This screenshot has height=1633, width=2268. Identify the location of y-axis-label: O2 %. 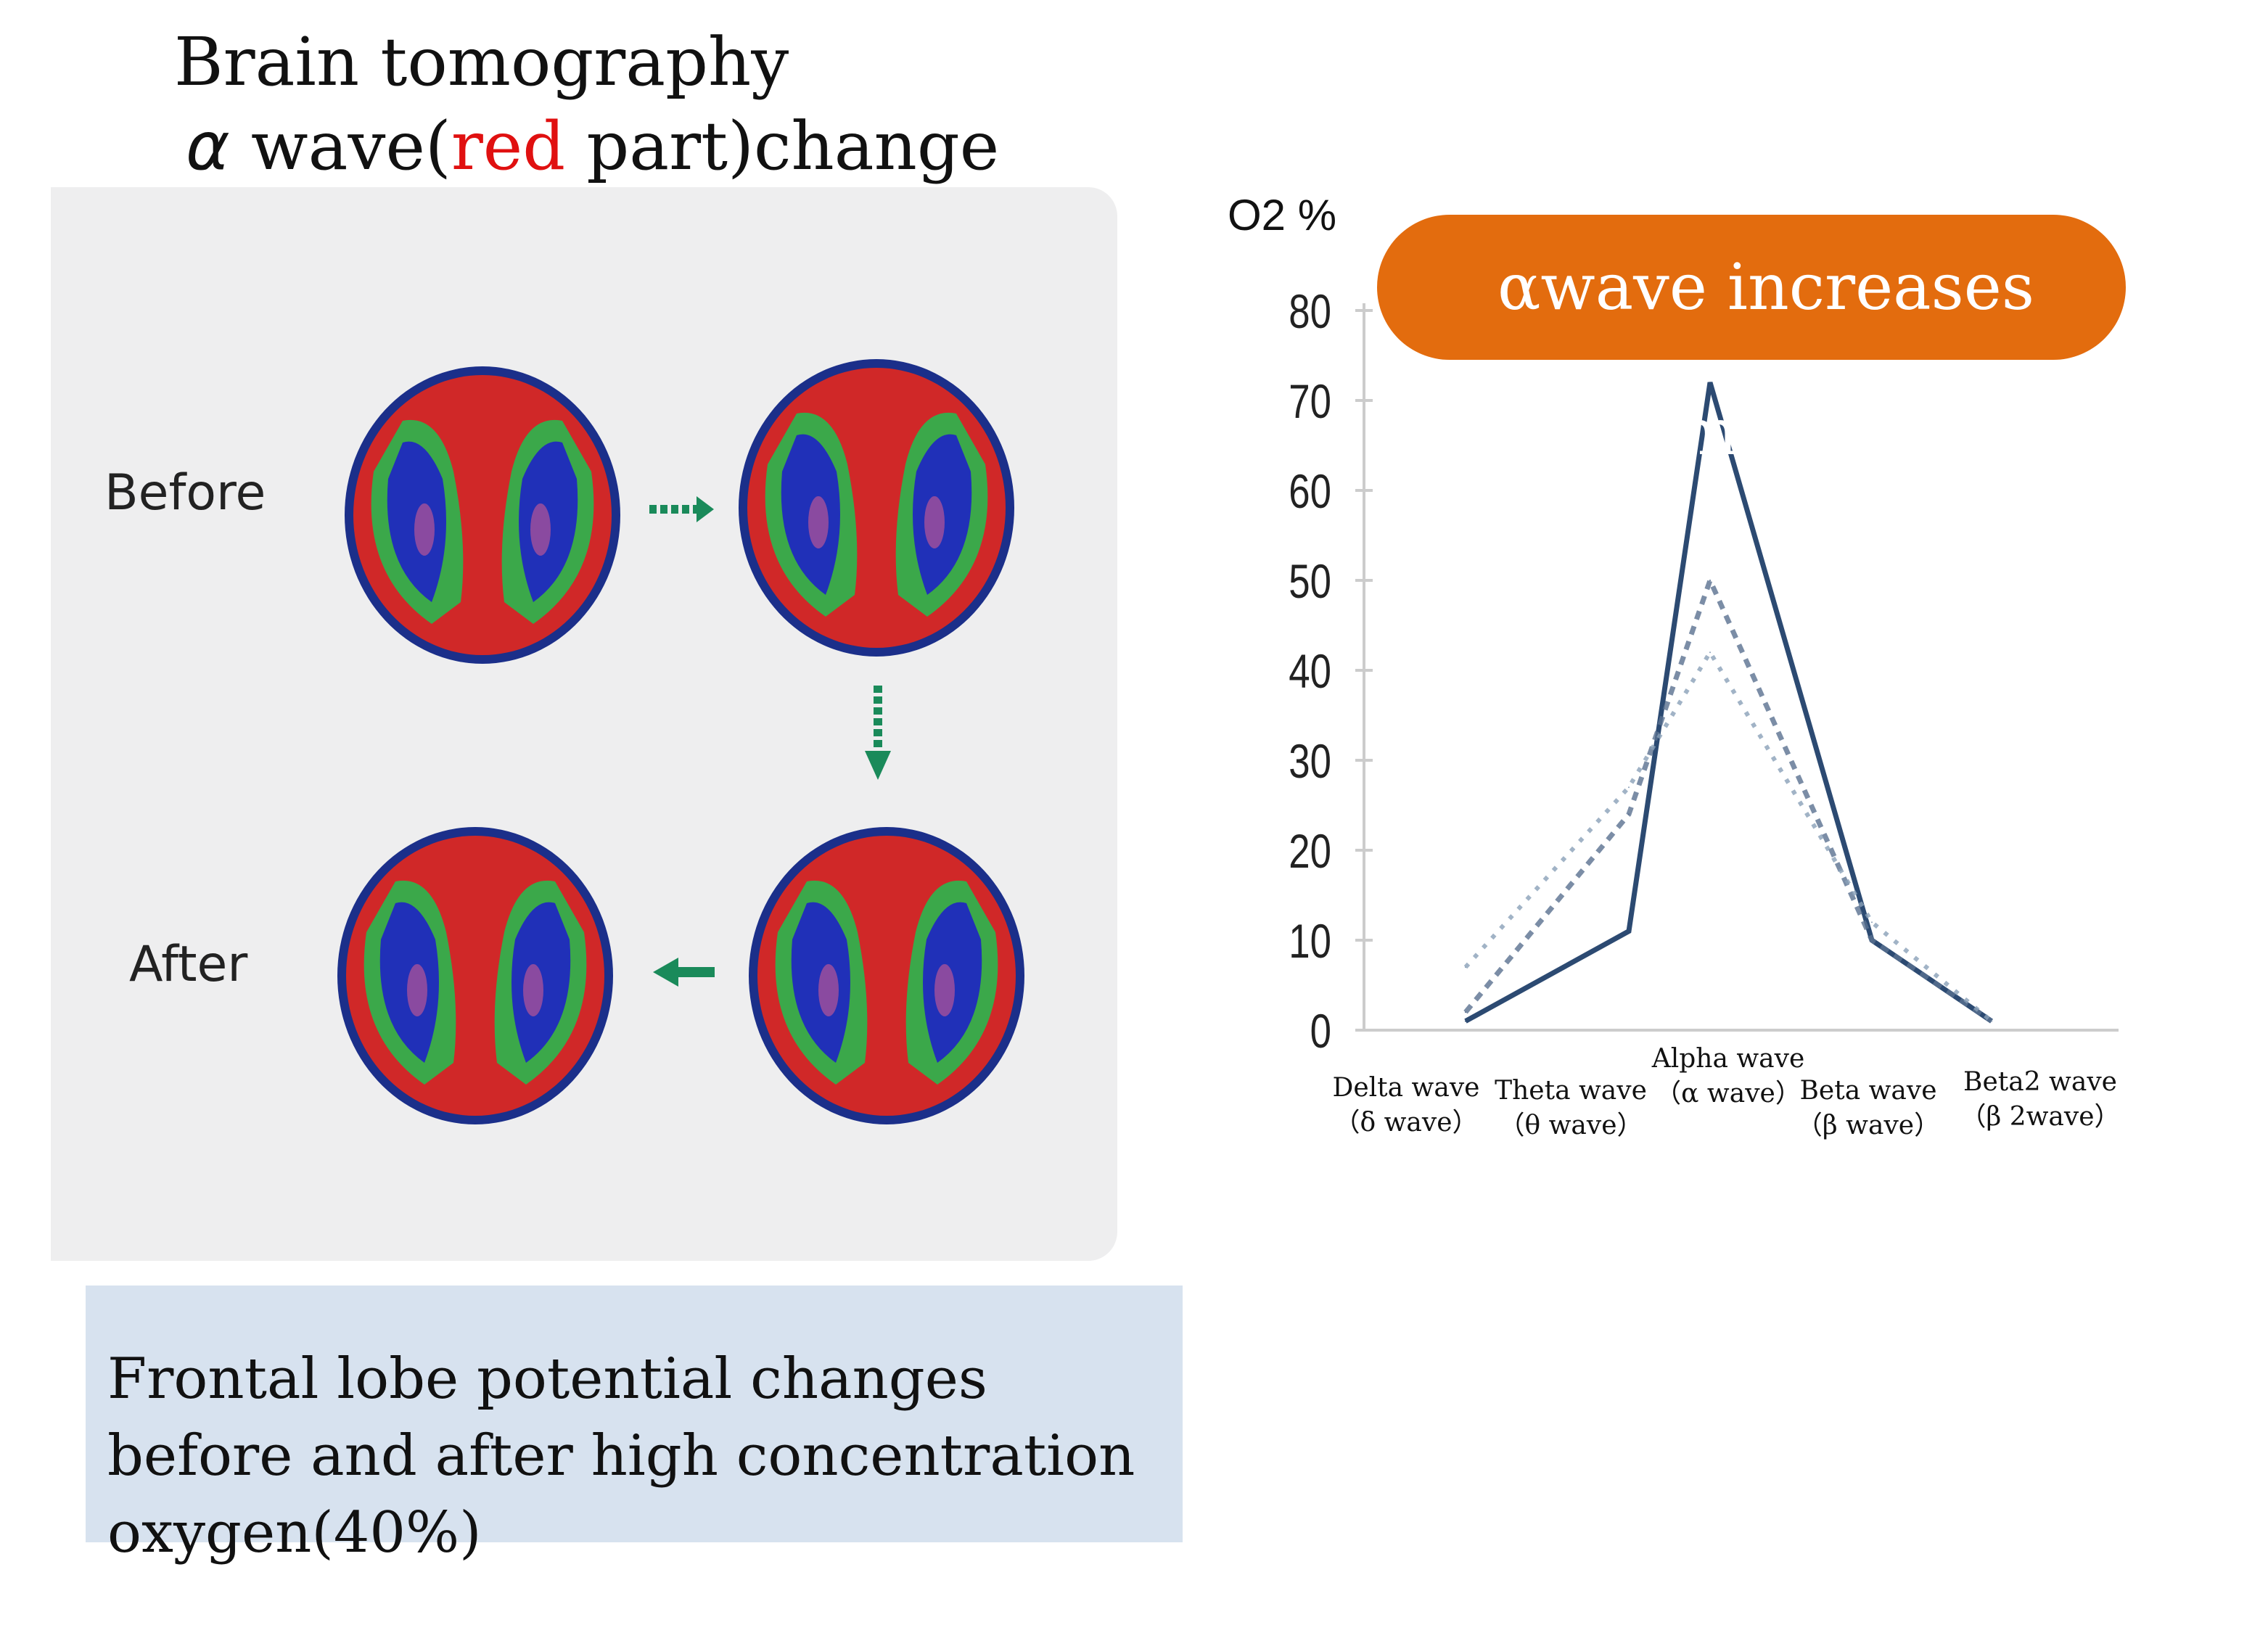
(1283, 215).